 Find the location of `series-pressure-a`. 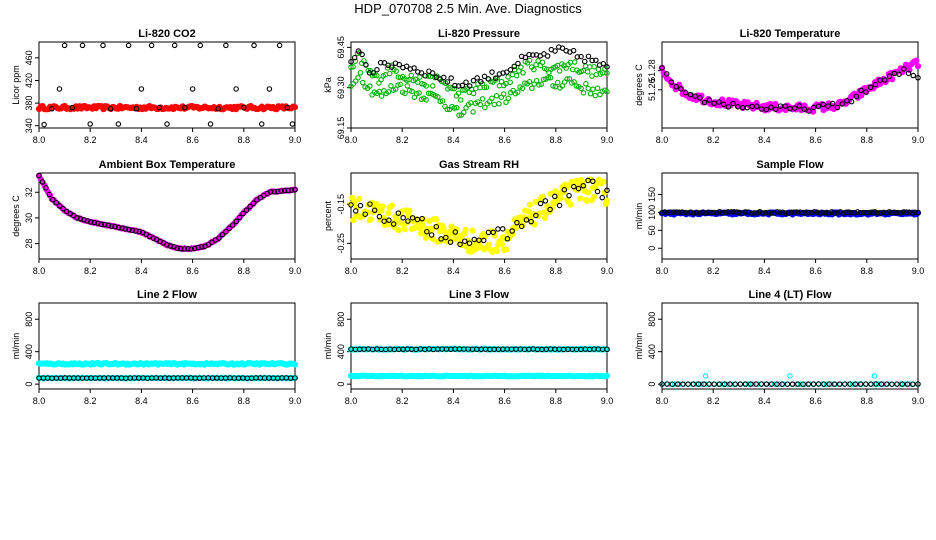

series-pressure-a is located at coordinates (479, 76).